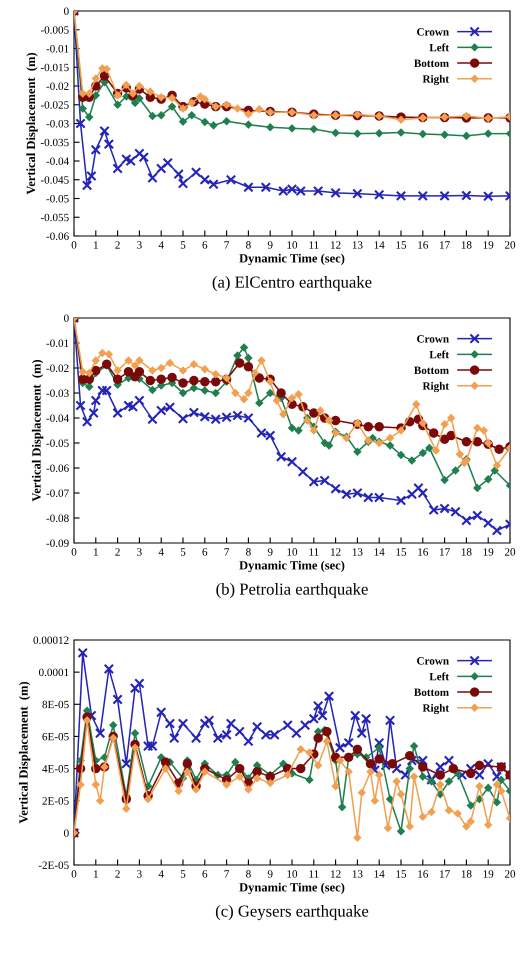  Describe the element at coordinates (54, 142) in the screenshot. I see `y-tick-label: -0.035` at that location.